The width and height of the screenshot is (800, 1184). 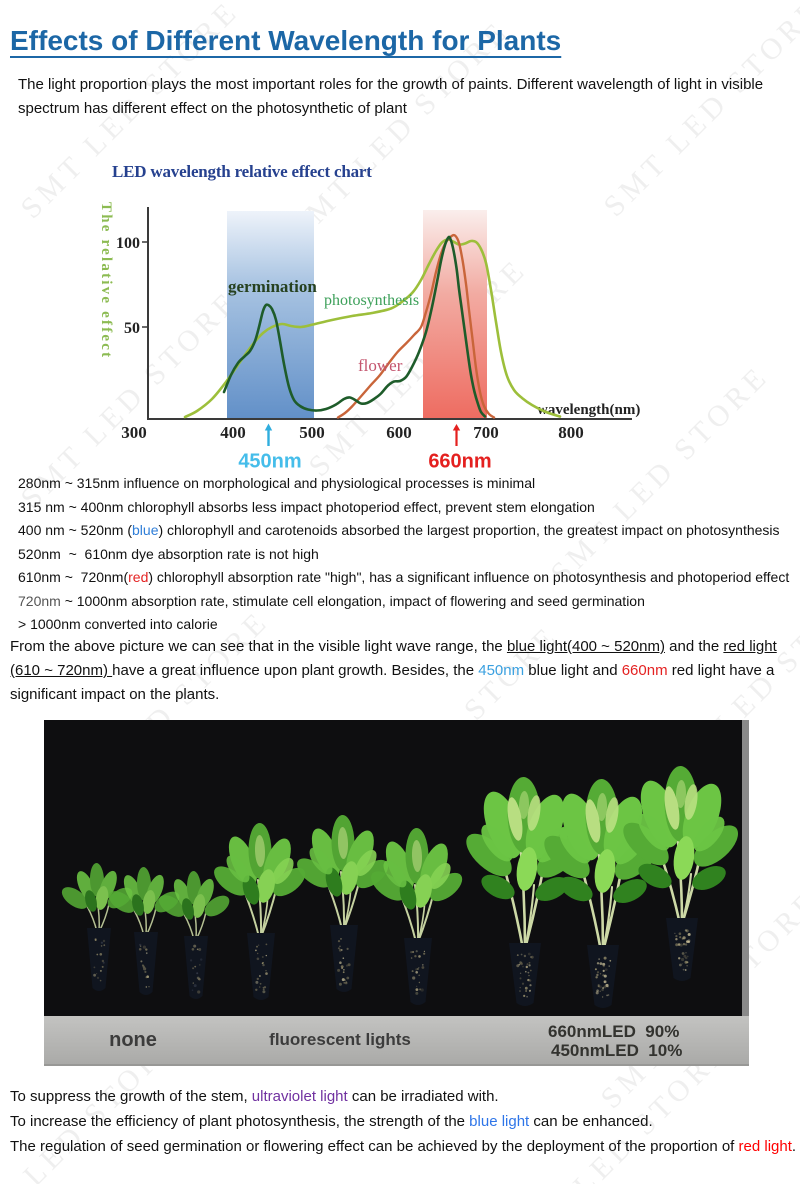 What do you see at coordinates (233, 432) in the screenshot?
I see `svg-text: 400` at bounding box center [233, 432].